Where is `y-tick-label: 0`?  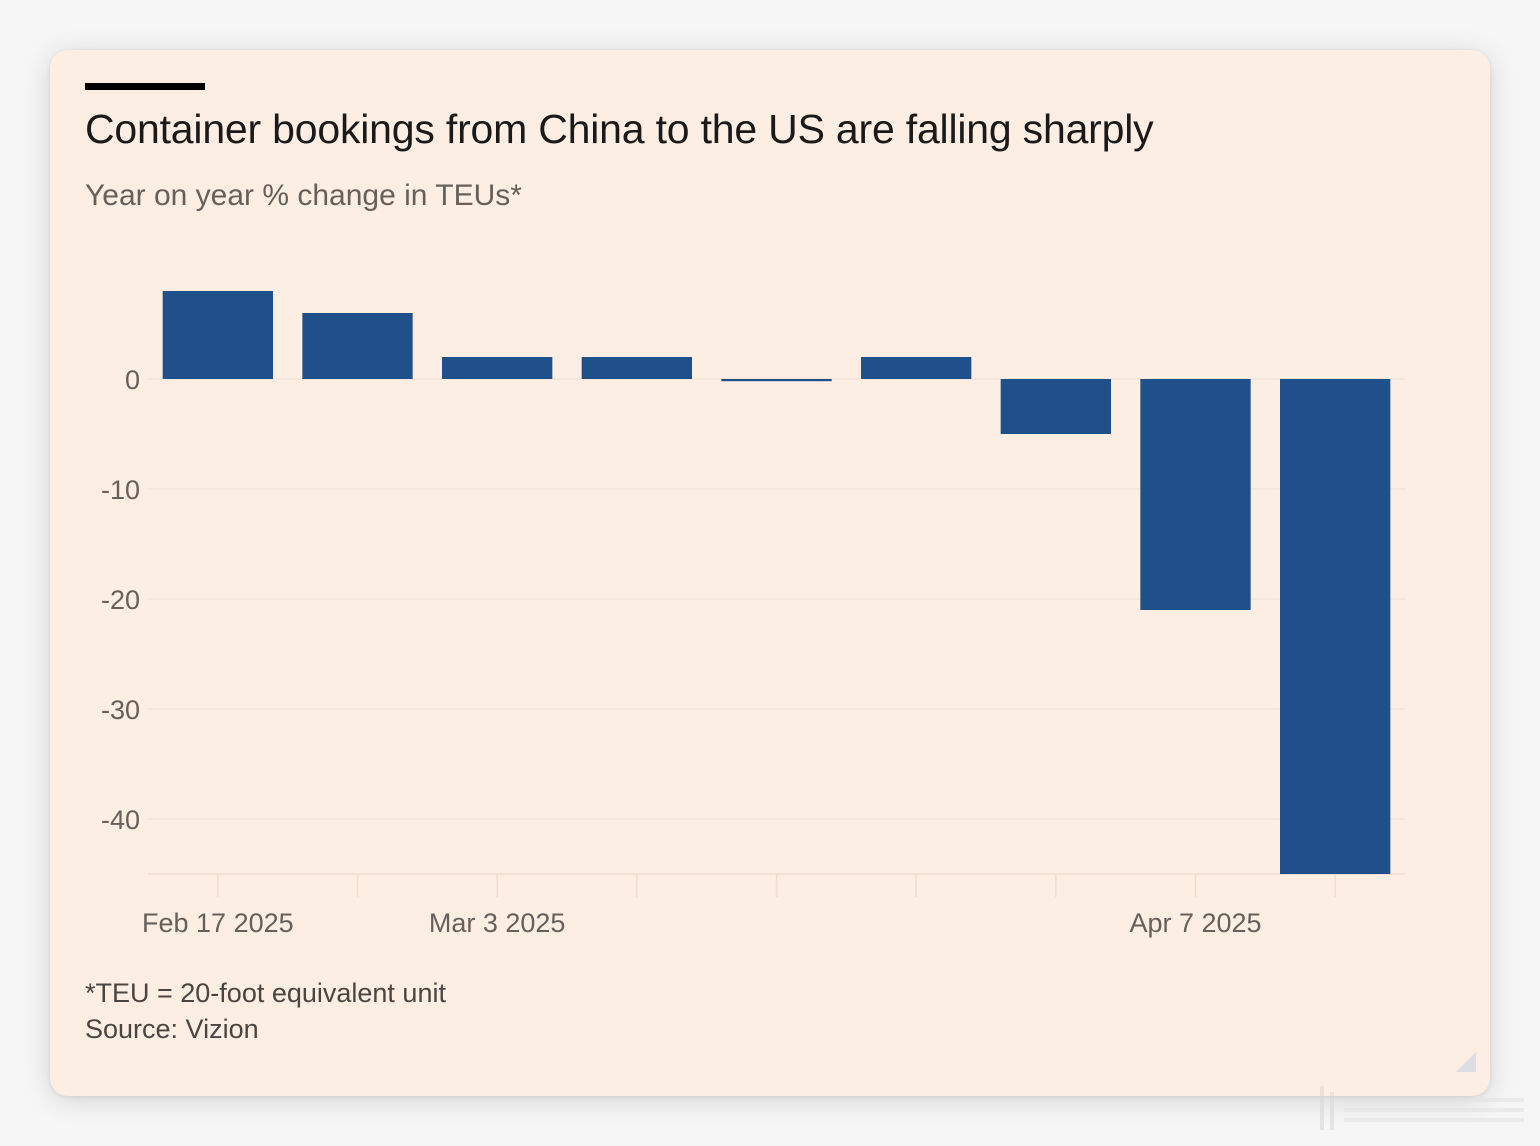 y-tick-label: 0 is located at coordinates (132, 380).